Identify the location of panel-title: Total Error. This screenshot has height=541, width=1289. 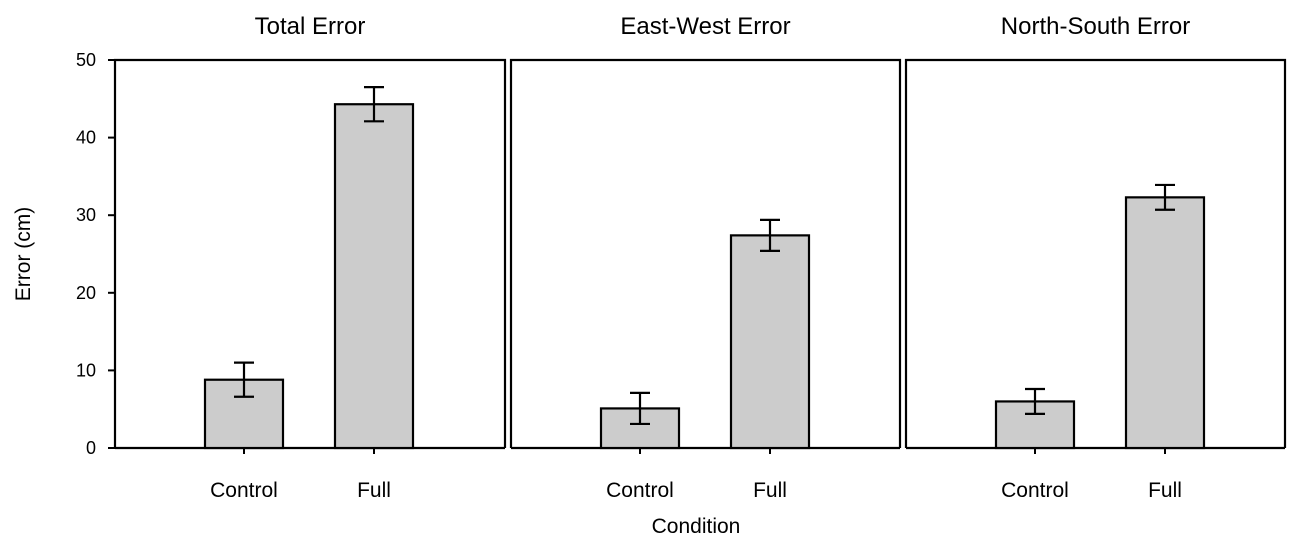
(310, 26).